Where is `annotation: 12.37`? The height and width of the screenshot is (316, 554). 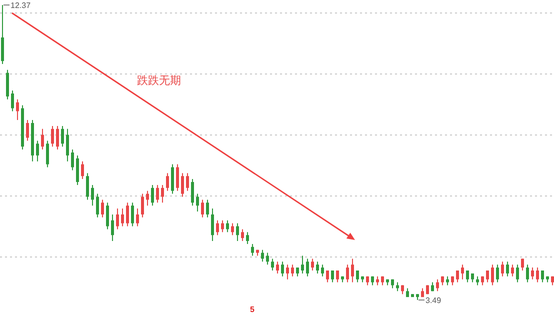 annotation: 12.37 is located at coordinates (21, 5).